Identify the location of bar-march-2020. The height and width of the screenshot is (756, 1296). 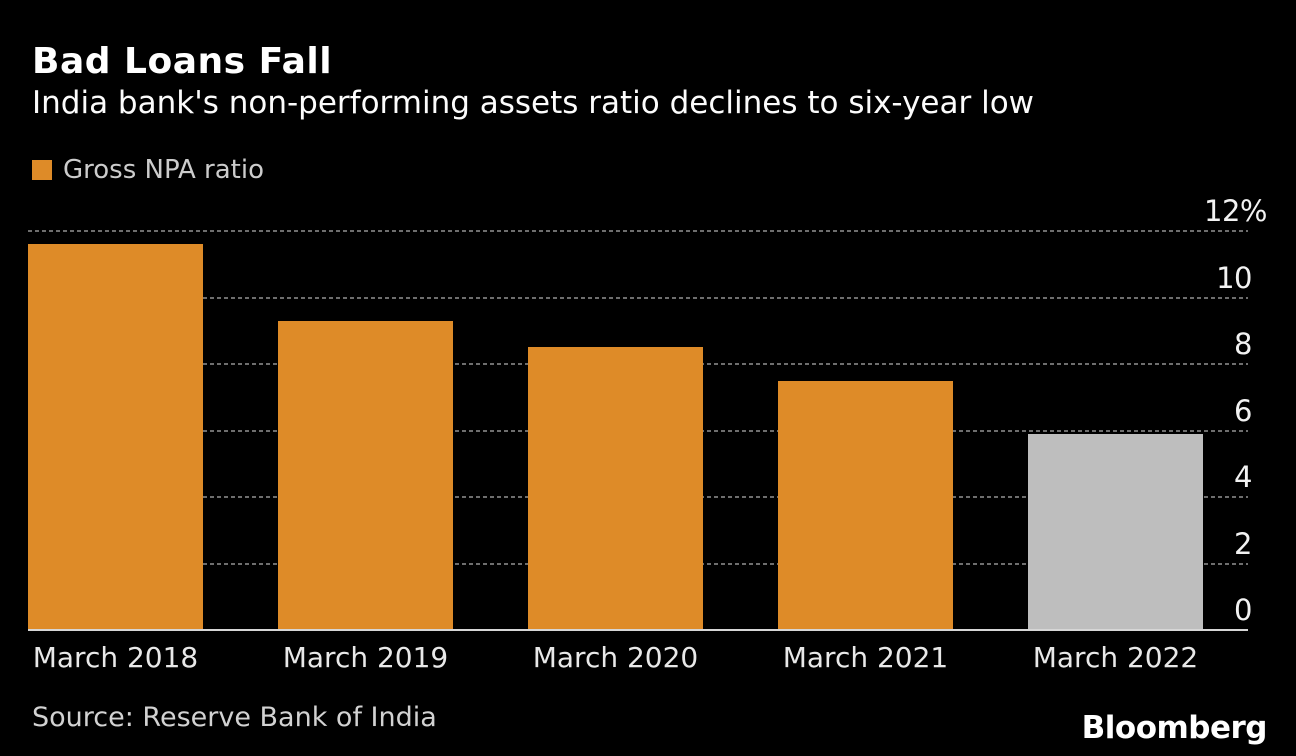
(615, 488).